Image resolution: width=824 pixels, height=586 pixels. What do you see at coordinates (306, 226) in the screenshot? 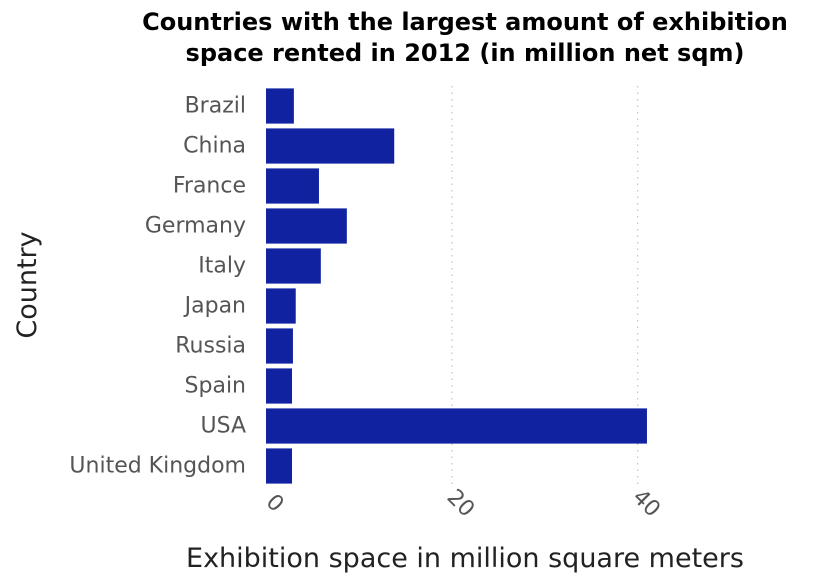
I see `bar-germany` at bounding box center [306, 226].